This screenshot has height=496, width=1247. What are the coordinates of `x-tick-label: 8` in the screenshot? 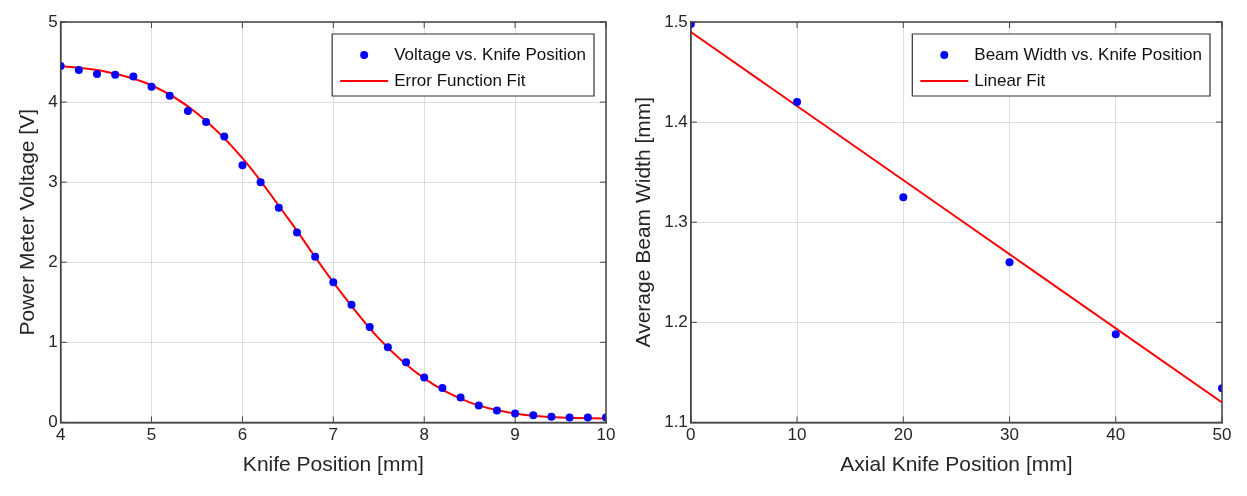 It's located at (424, 435).